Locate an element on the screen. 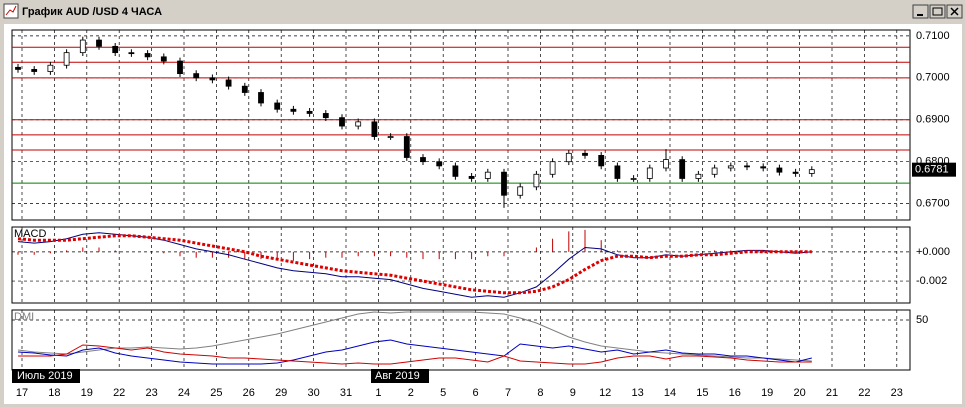 The height and width of the screenshot is (407, 965). x-tick-label: 25 is located at coordinates (216, 393).